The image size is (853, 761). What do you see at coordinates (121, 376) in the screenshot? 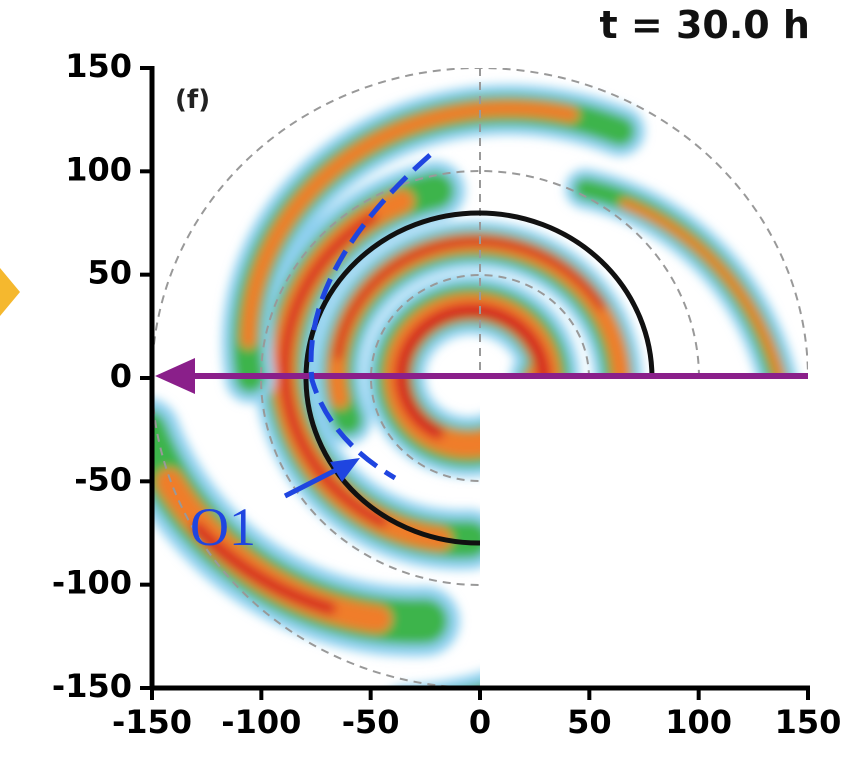
I see `y-tick-label: 0` at bounding box center [121, 376].